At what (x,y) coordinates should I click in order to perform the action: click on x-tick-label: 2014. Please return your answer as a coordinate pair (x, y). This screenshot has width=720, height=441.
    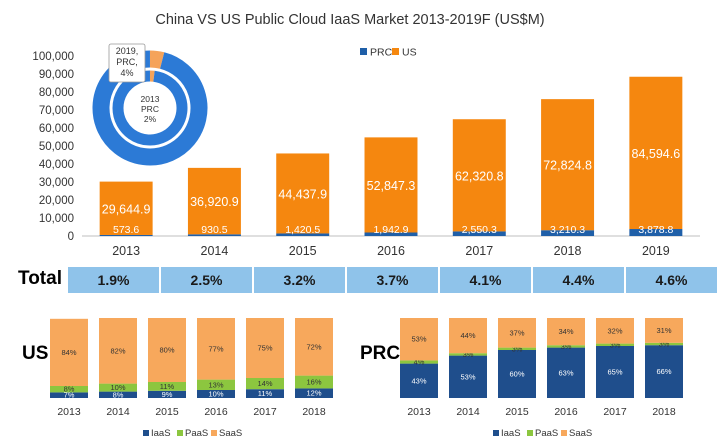
    Looking at the image, I should click on (215, 251).